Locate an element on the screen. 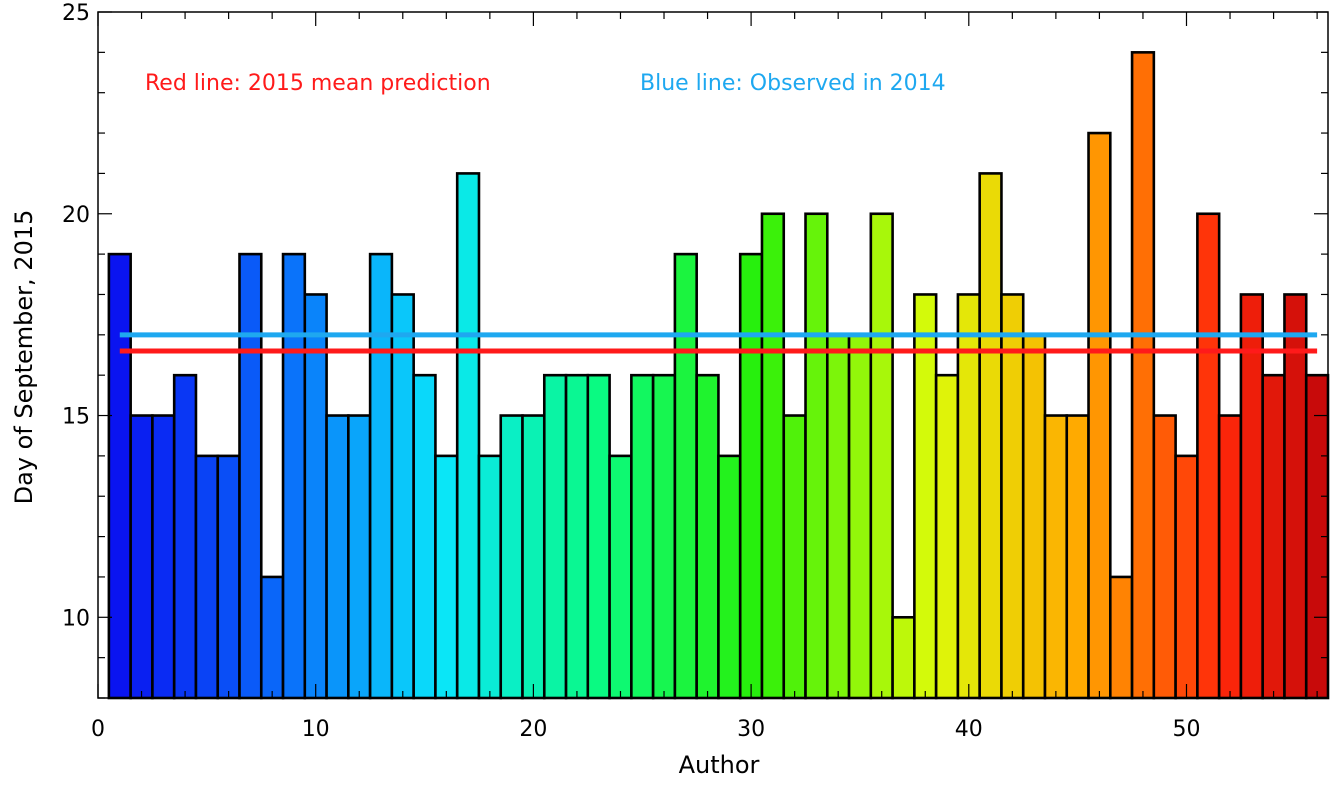  y-axis-label: Day of September, 2015 is located at coordinates (24, 357).